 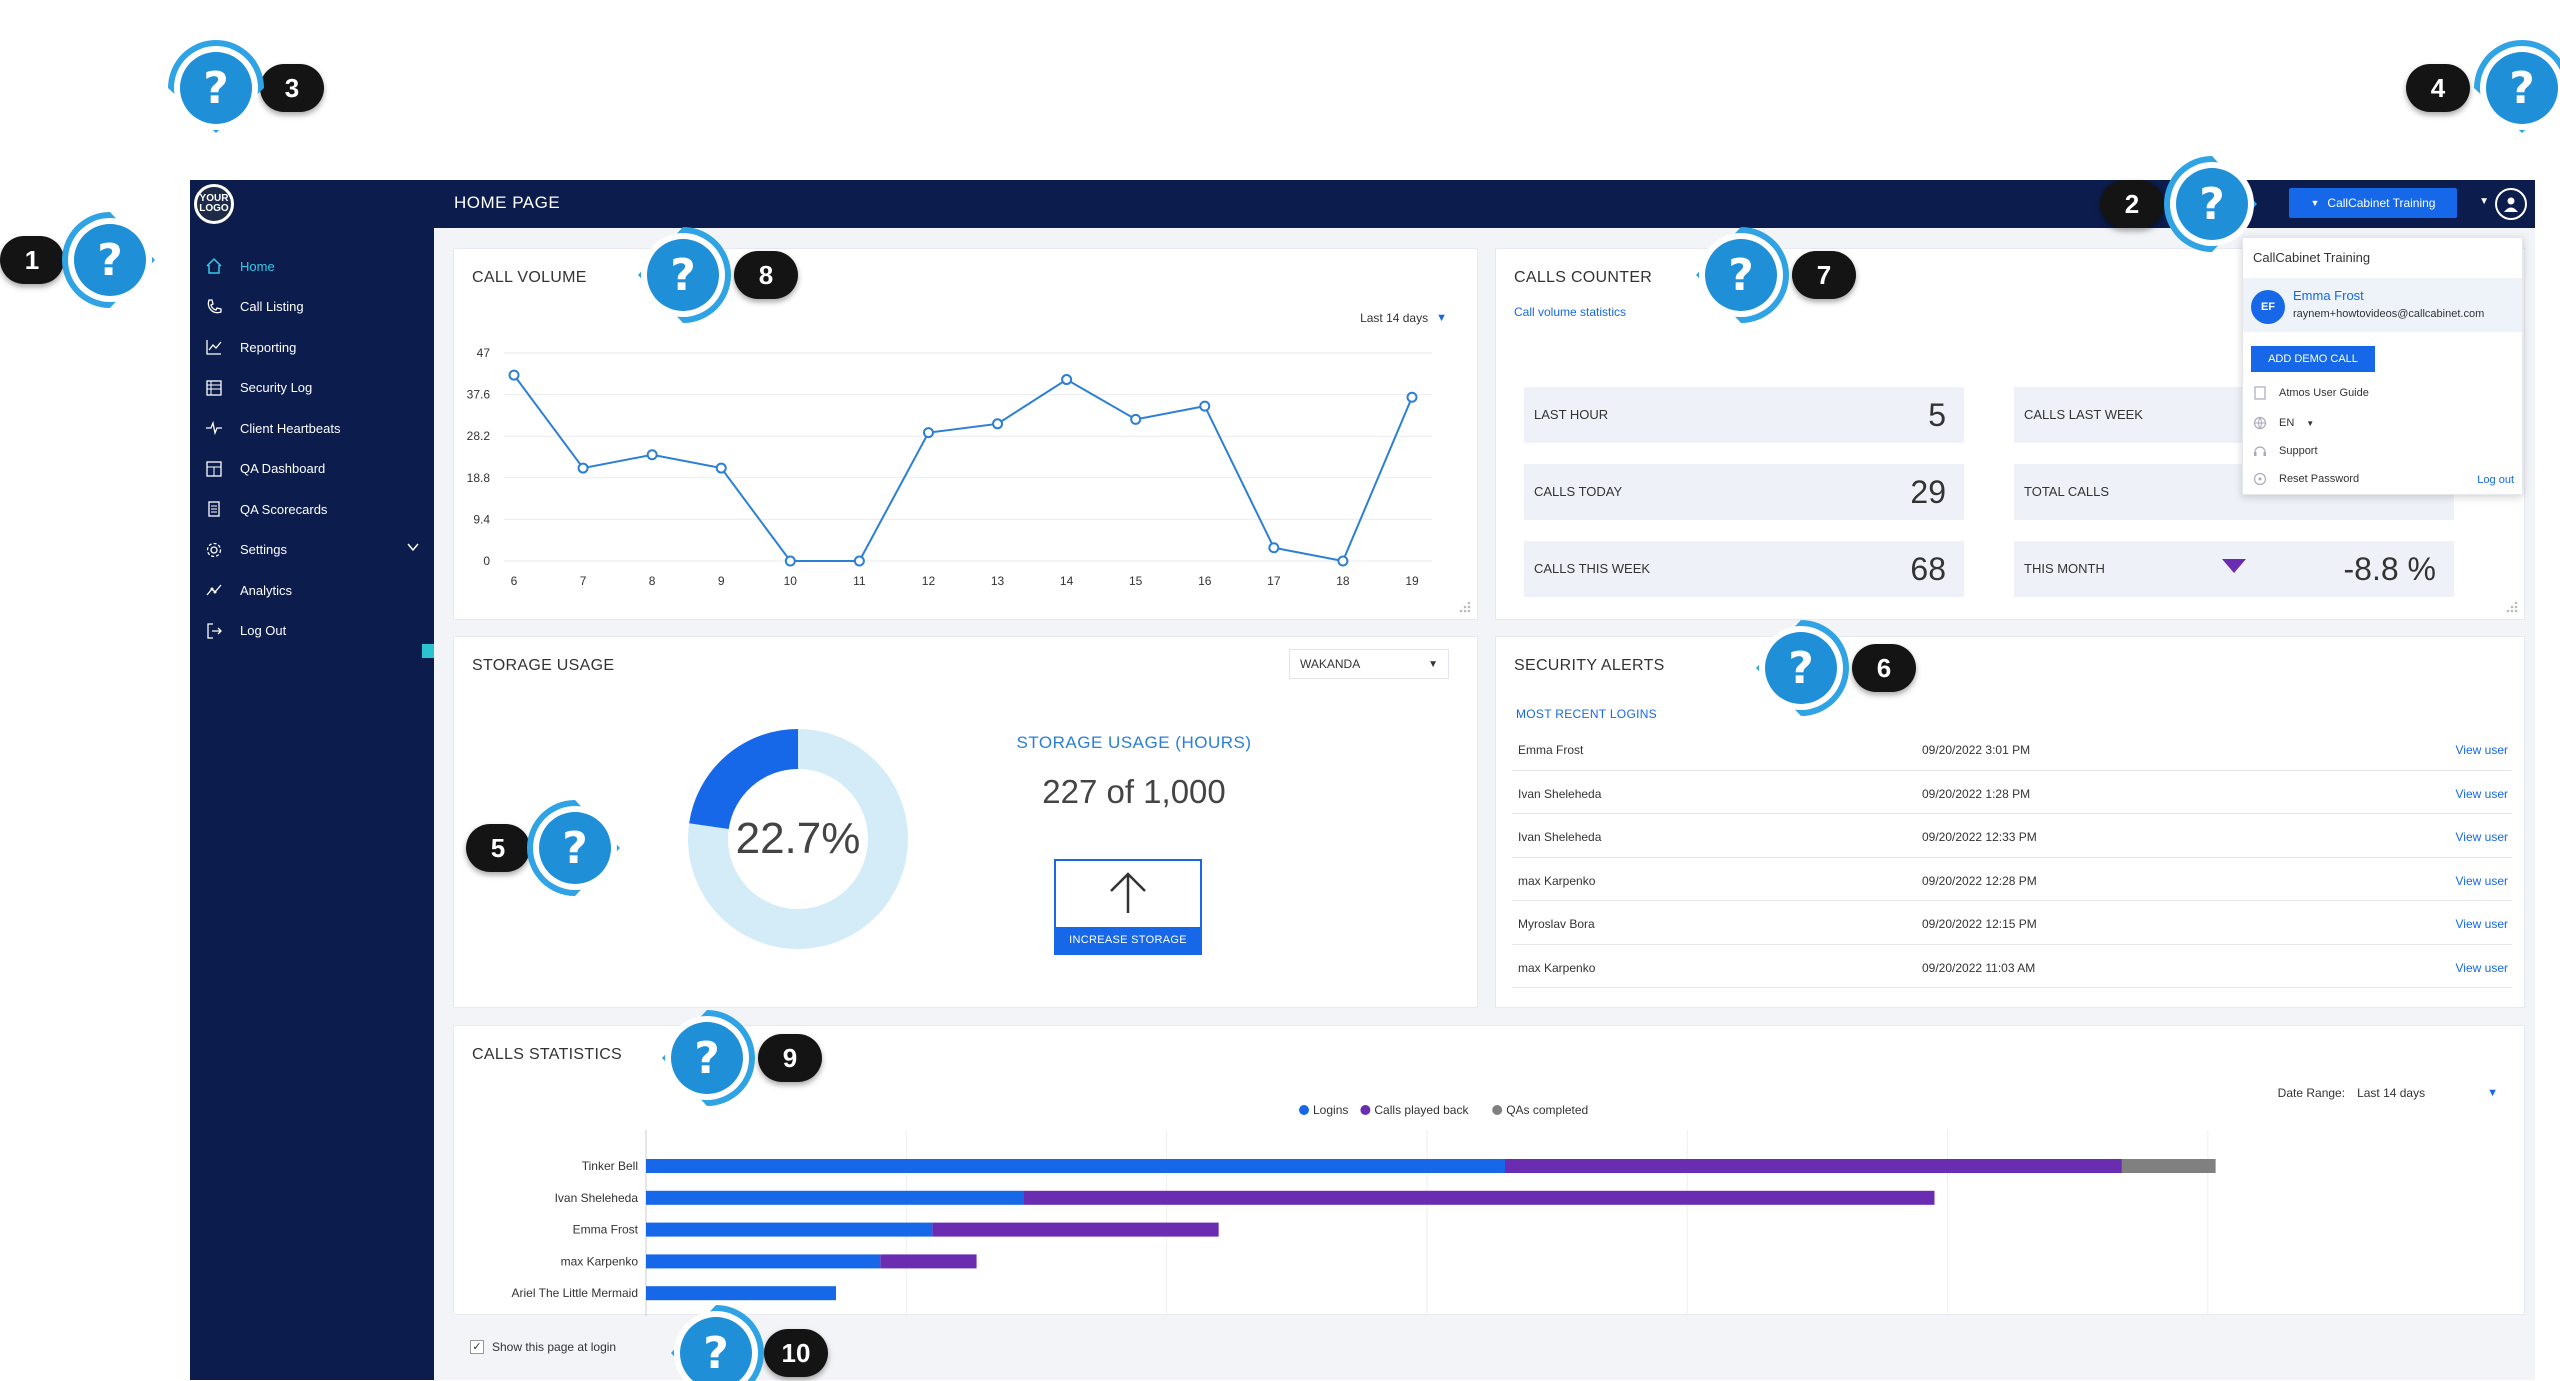 What do you see at coordinates (1547, 1110) in the screenshot?
I see `legend-label: QAs completed` at bounding box center [1547, 1110].